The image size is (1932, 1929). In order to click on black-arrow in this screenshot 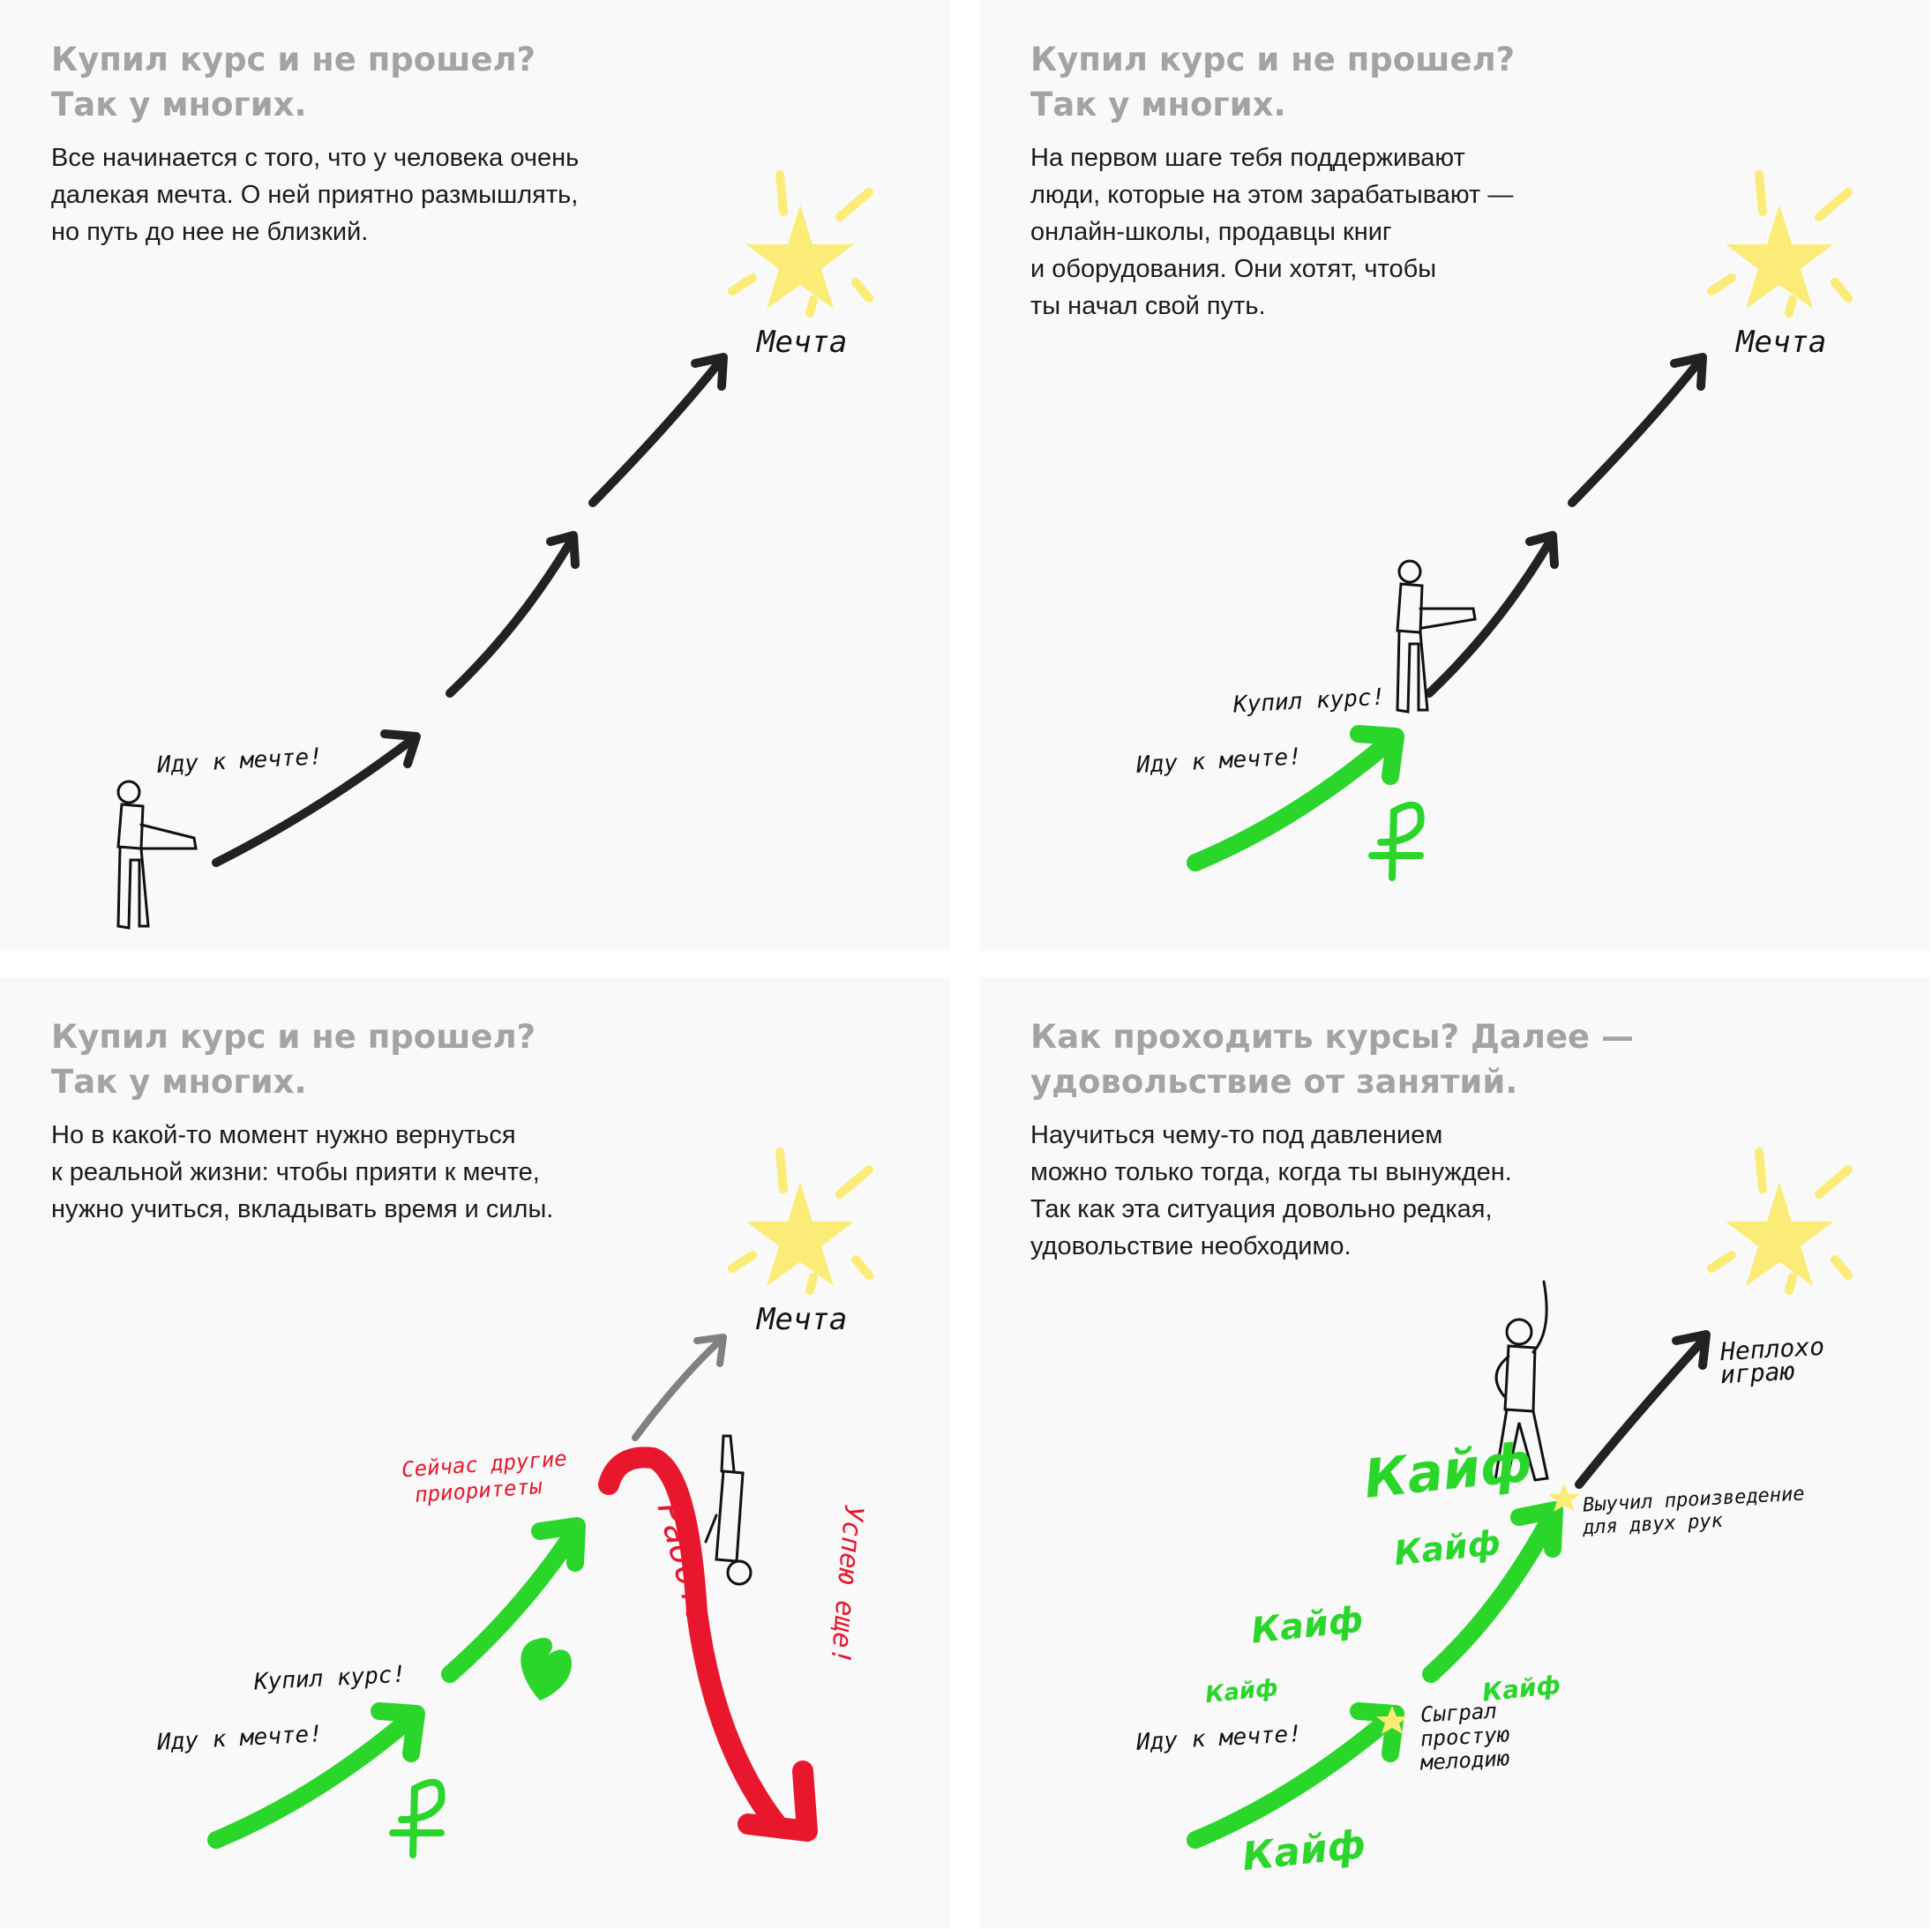, I will do `click(1643, 1409)`.